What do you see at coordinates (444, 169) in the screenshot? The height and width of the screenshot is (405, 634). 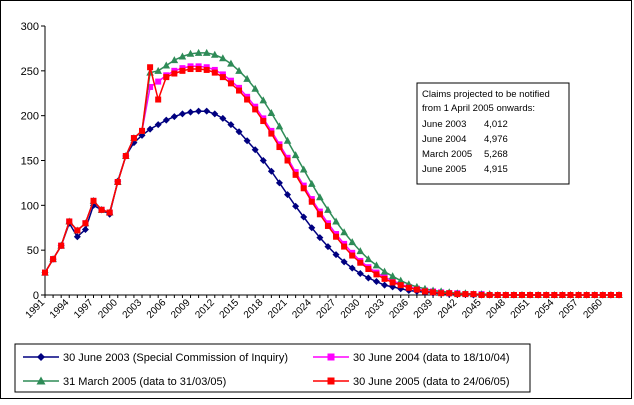 I see `annotation-row-label: June 2005` at bounding box center [444, 169].